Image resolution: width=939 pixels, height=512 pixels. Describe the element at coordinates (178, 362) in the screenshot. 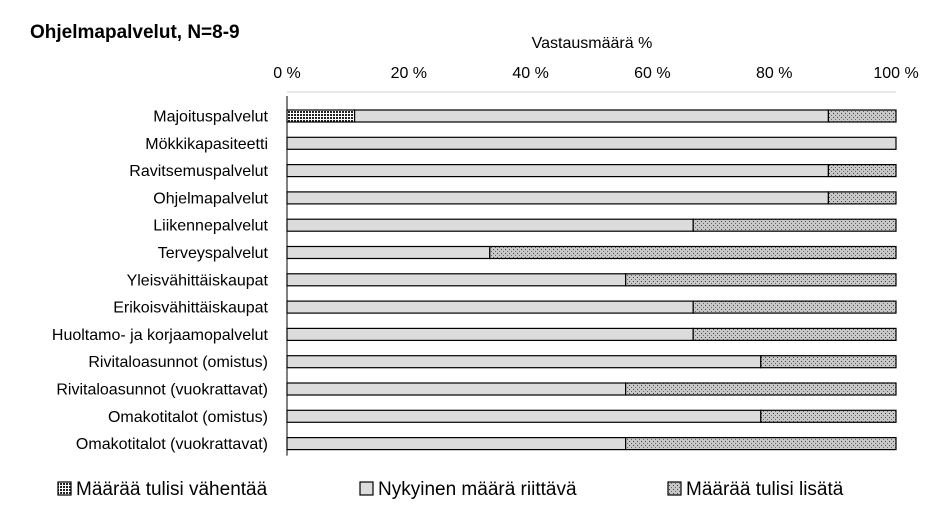

I see `category-label: Rivitaloasunnot (omistus)` at that location.